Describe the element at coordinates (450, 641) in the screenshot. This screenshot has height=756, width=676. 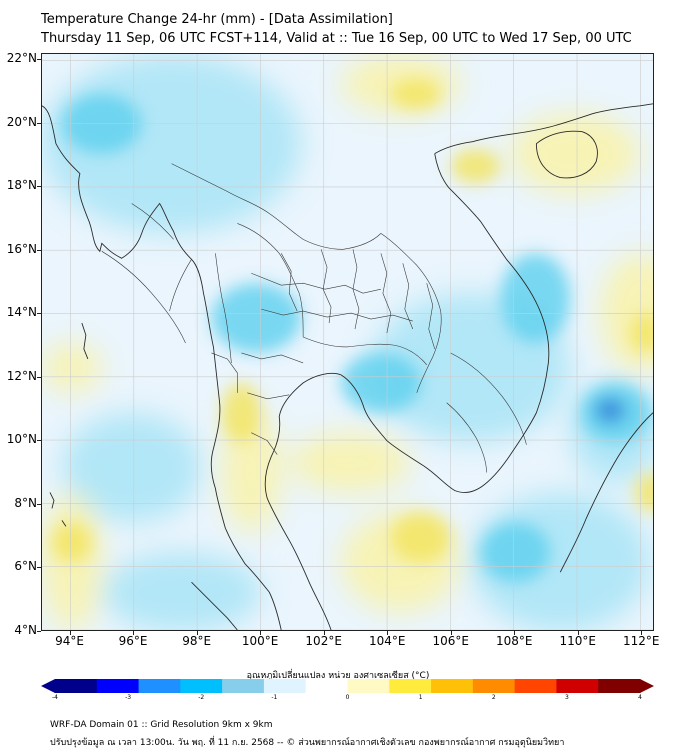
I see `lon-label: 106°E` at that location.